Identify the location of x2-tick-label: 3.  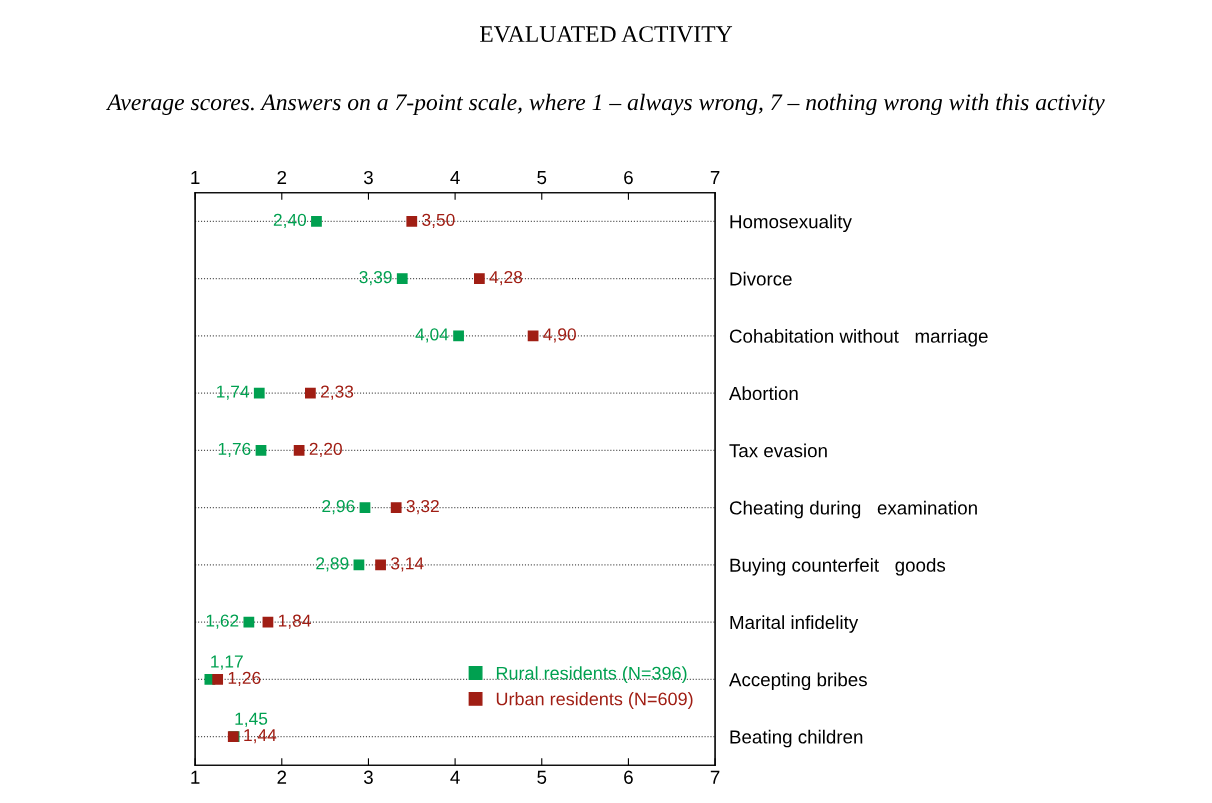
(368, 177).